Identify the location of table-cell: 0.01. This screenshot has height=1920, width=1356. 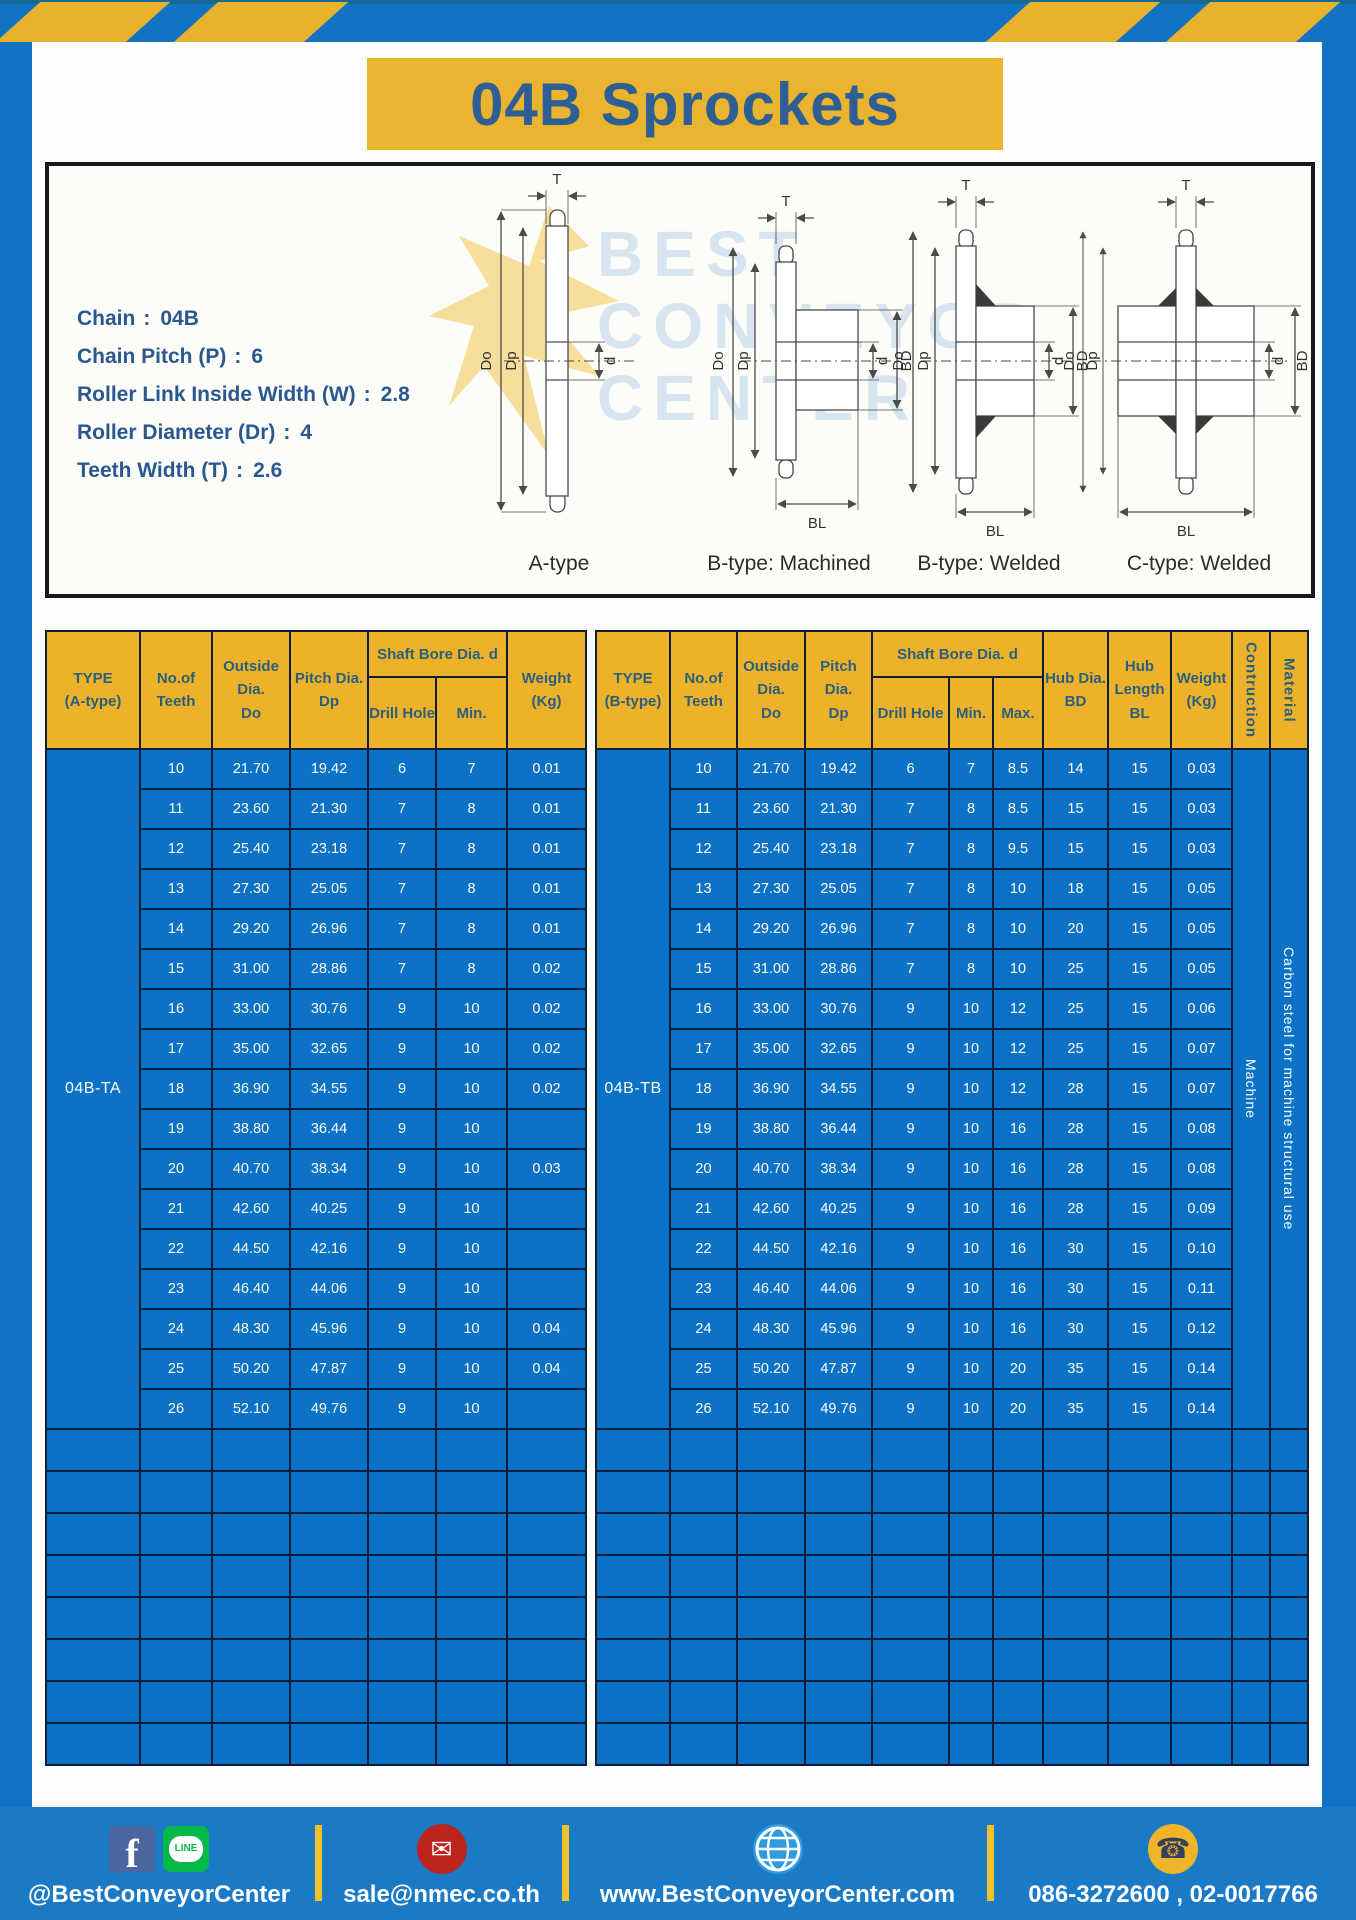
(547, 849).